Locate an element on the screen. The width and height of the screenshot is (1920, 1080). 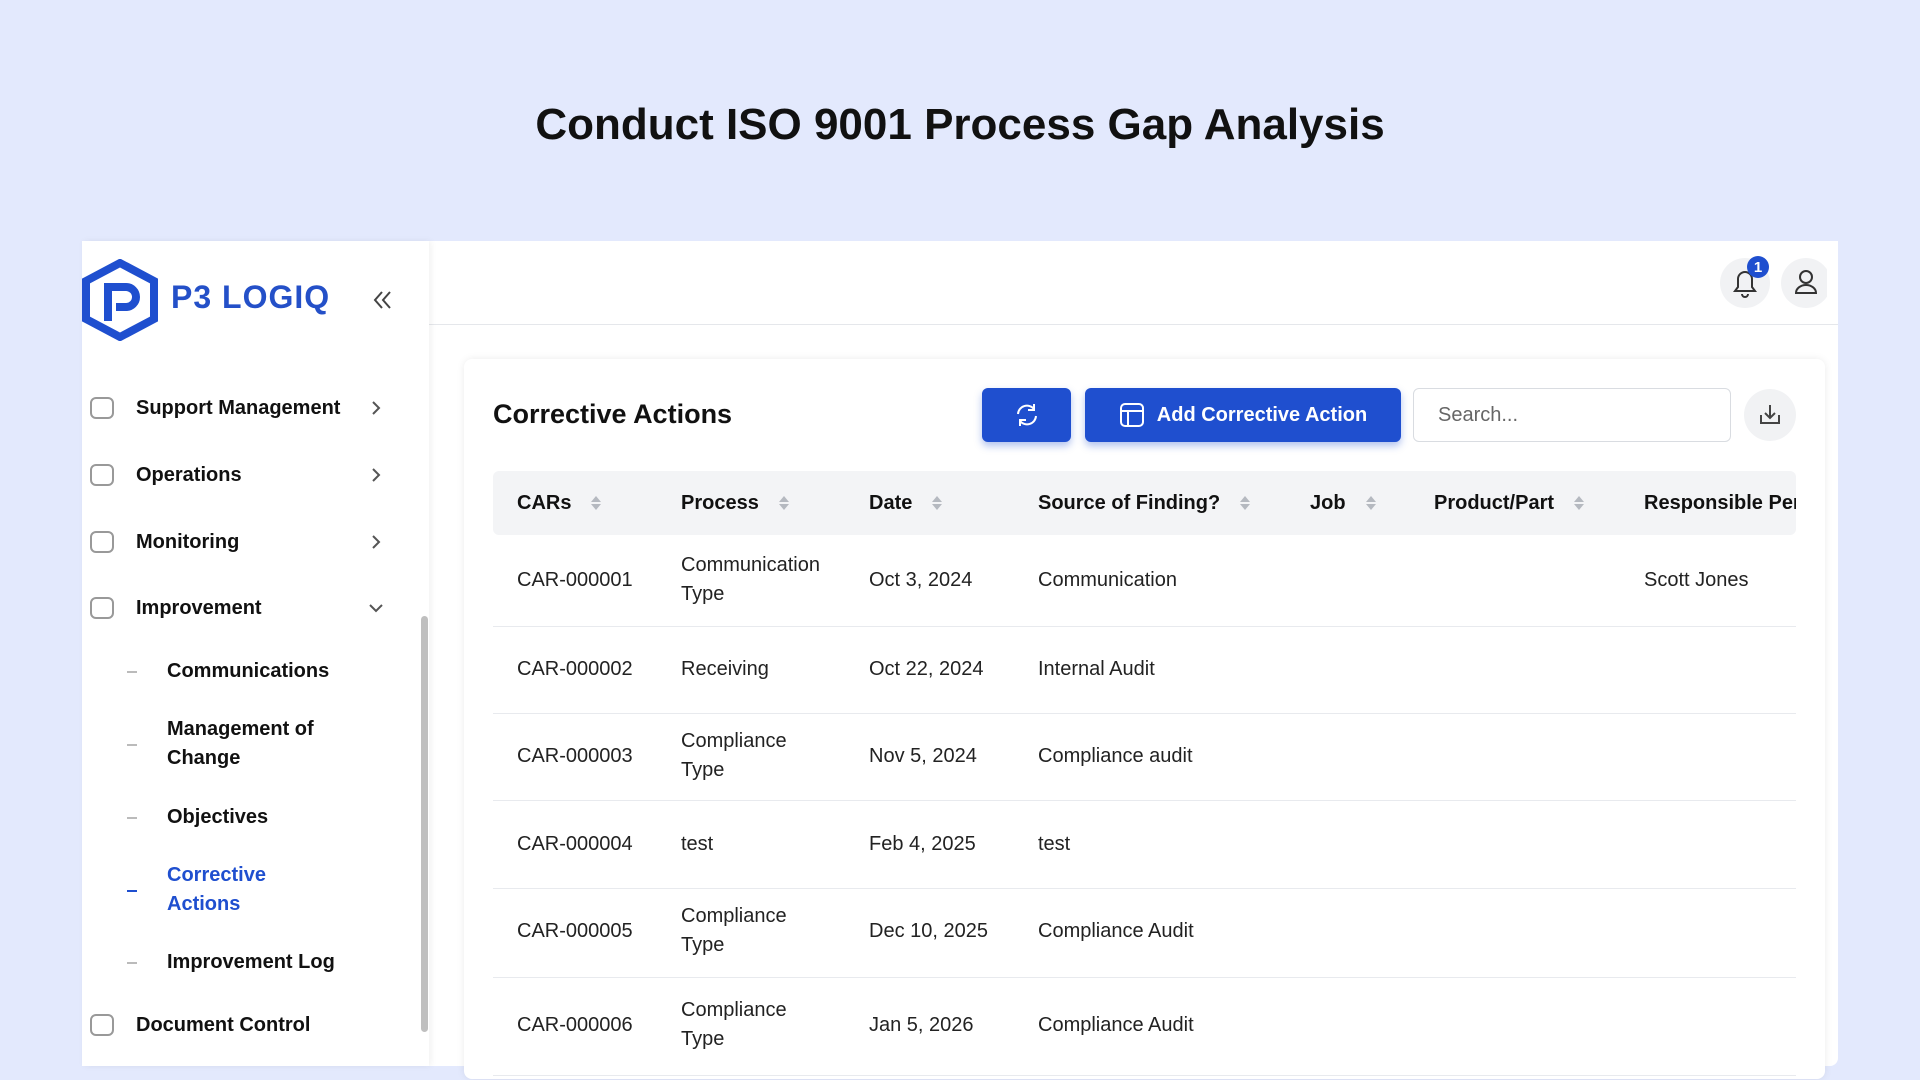
table-cell: CAR-000004 is located at coordinates (647, 844).